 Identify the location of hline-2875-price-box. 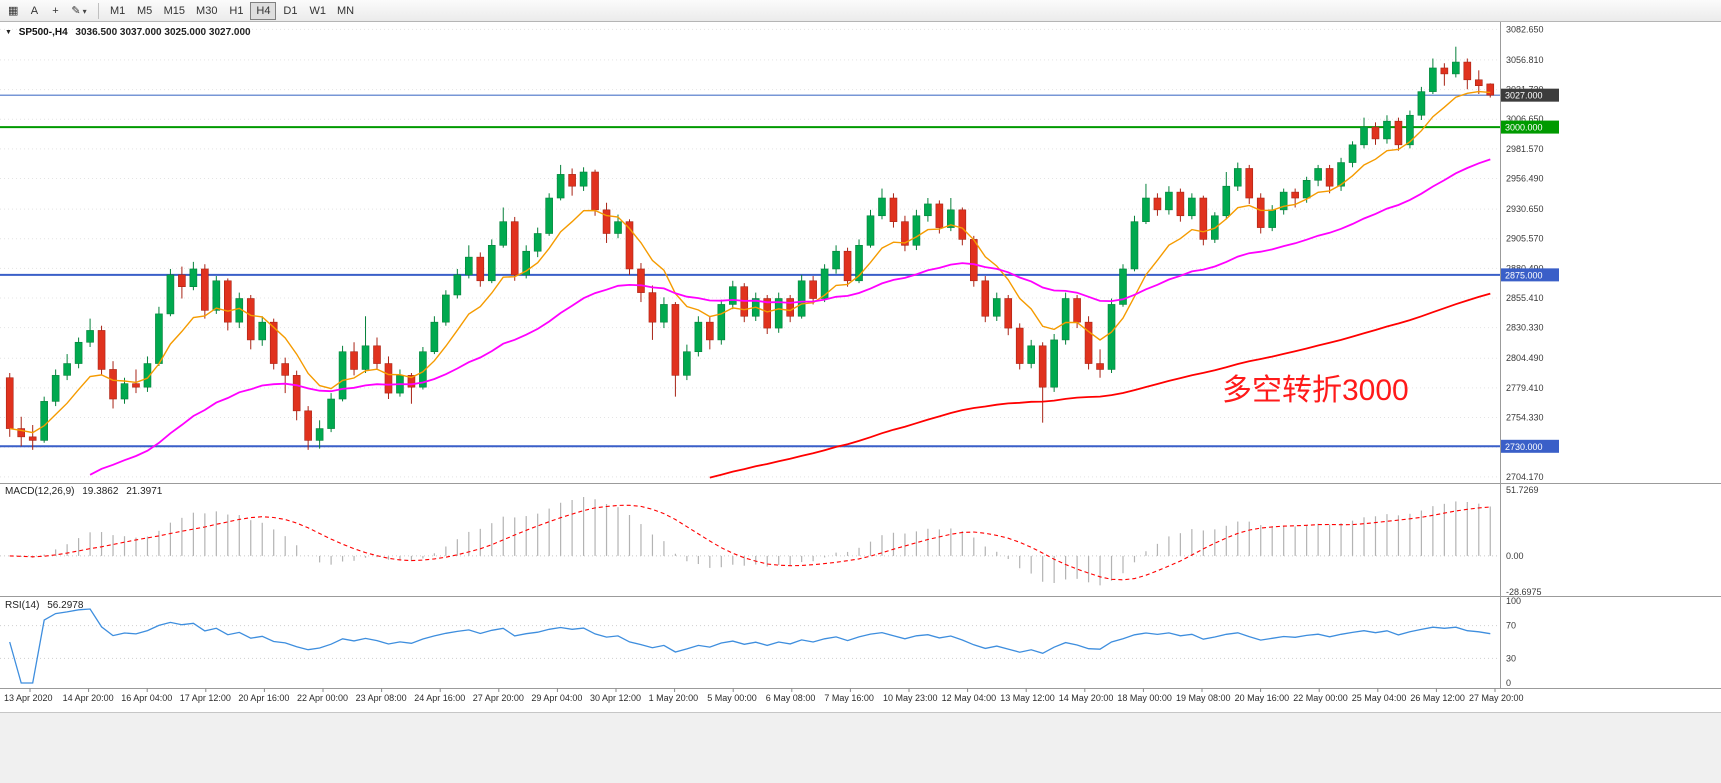
(1530, 275).